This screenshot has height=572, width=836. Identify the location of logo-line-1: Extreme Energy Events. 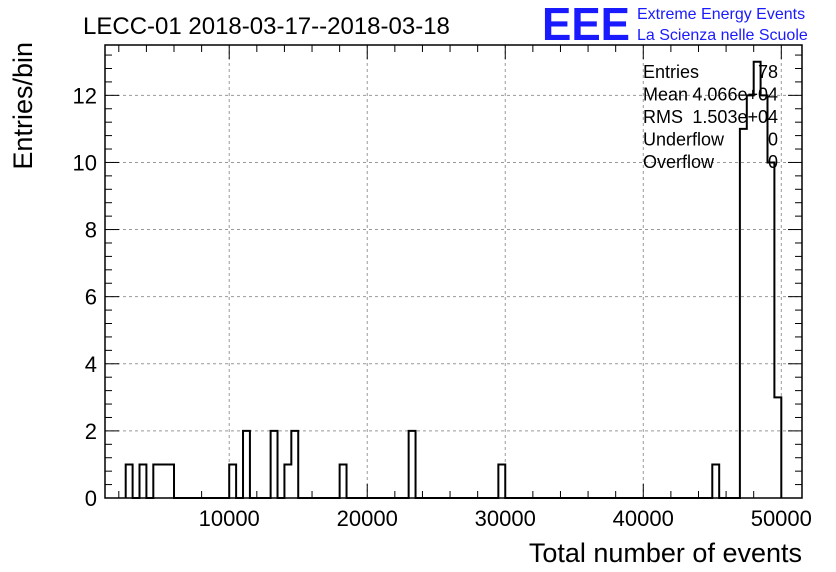
(721, 14).